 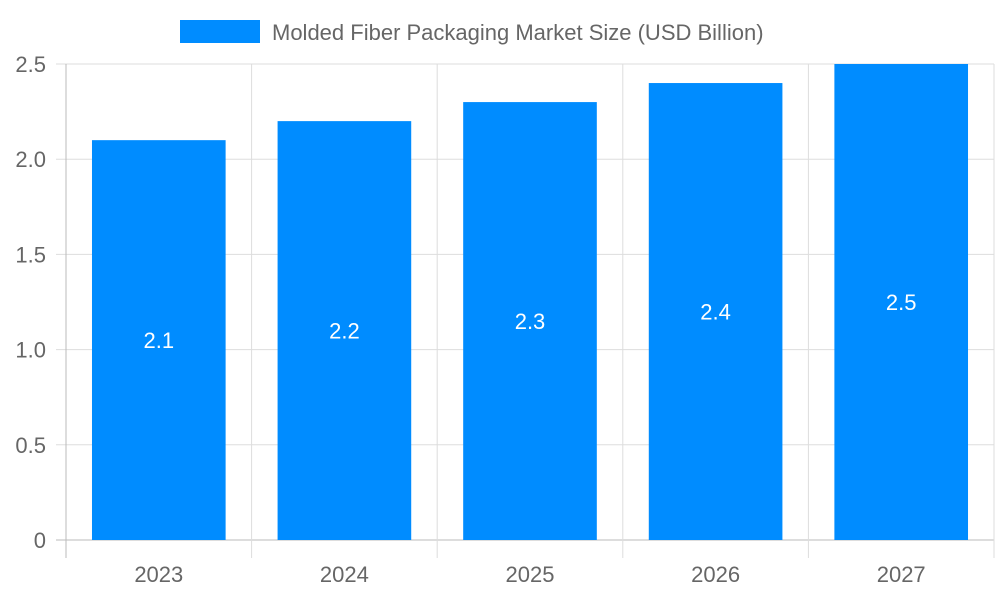 What do you see at coordinates (158, 574) in the screenshot?
I see `x-tick-label: 2023` at bounding box center [158, 574].